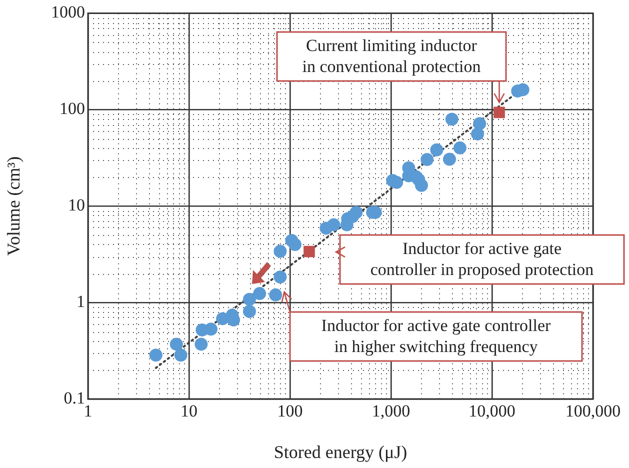 This screenshot has height=468, width=629. I want to click on y-axis-title: Volume (cm³), so click(14, 206).